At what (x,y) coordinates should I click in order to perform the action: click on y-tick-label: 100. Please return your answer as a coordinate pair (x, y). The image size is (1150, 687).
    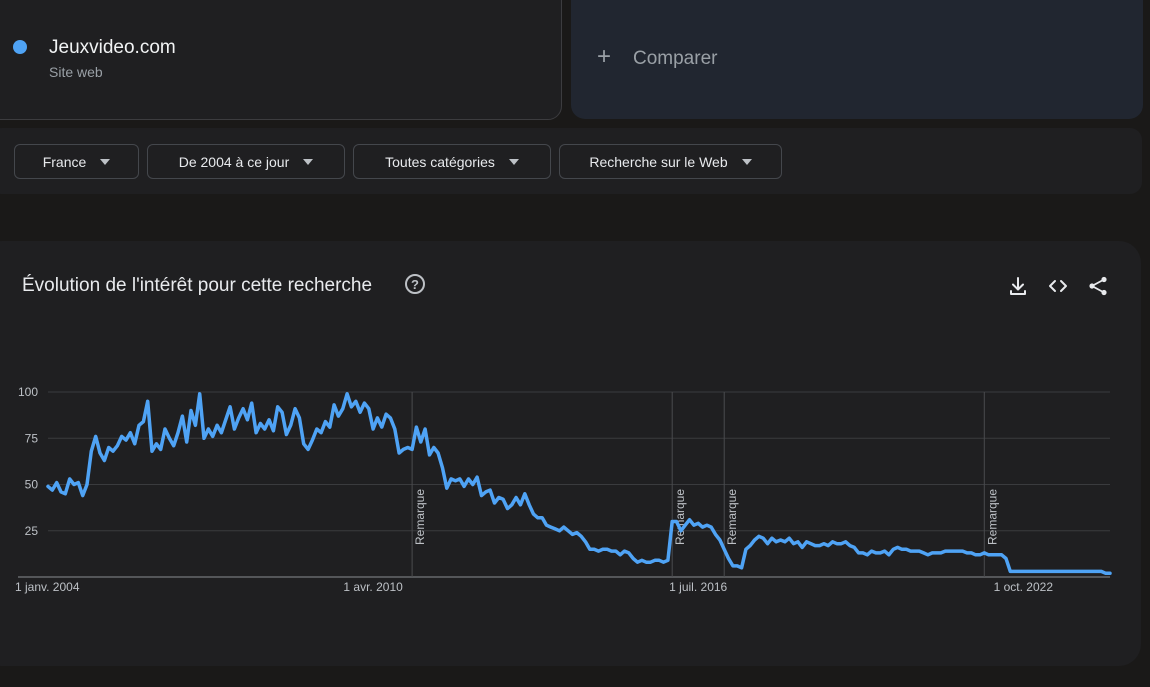
    Looking at the image, I should click on (28, 392).